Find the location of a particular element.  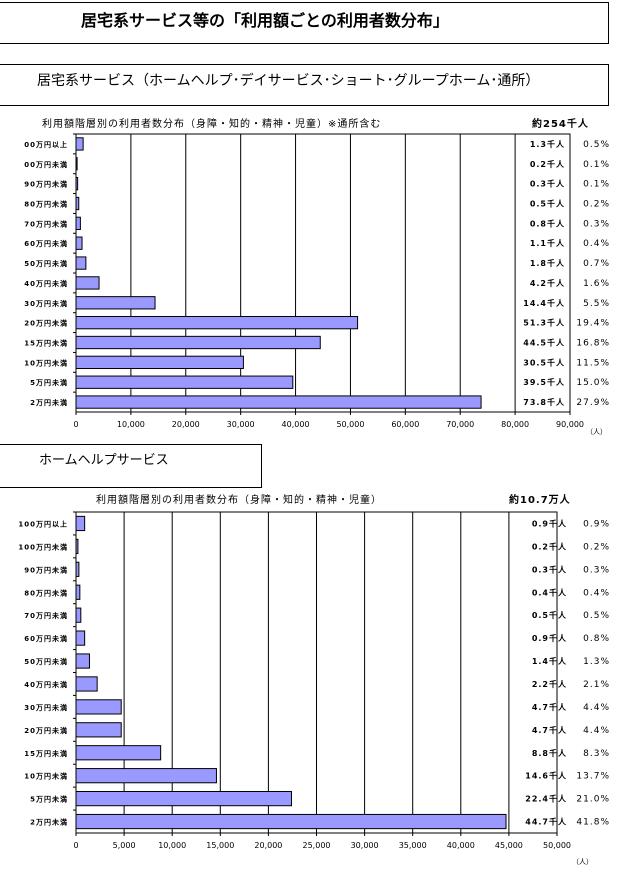

x-tick-label: 40,000 is located at coordinates (461, 845).